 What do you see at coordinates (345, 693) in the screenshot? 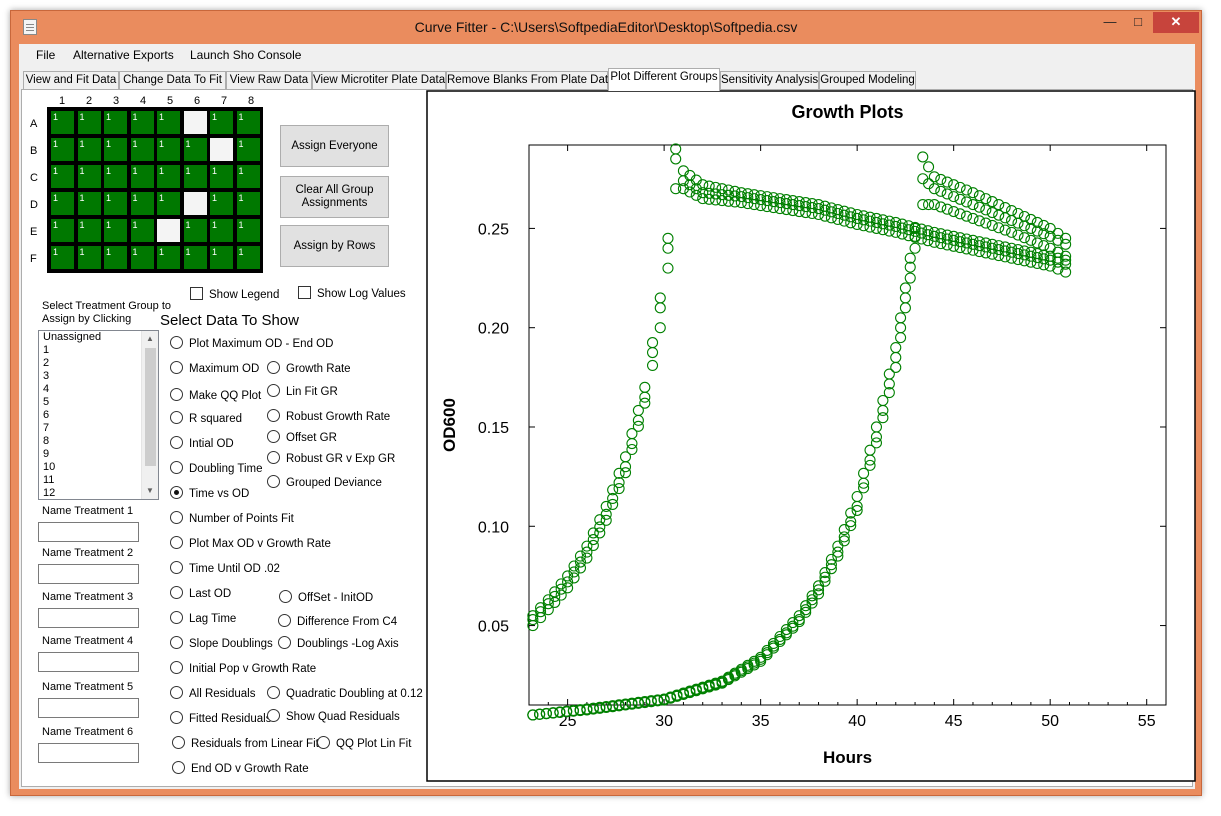
I see `radio-option: Quadratic Doubling at 0.12` at bounding box center [345, 693].